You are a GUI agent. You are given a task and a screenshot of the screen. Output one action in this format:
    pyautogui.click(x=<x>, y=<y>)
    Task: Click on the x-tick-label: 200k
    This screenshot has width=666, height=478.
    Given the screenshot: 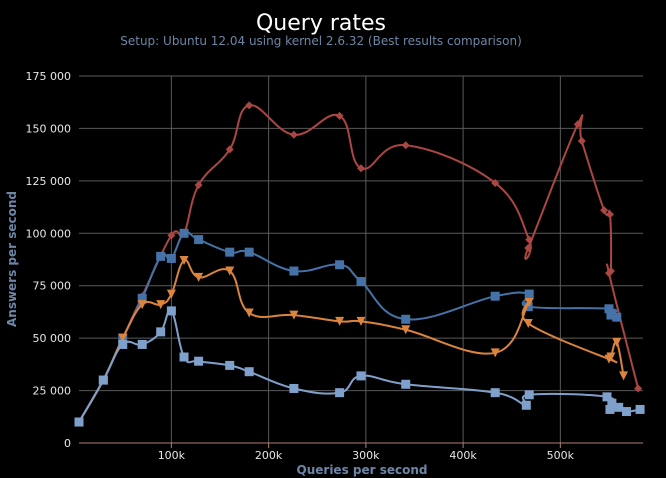 What is the action you would take?
    pyautogui.click(x=269, y=455)
    